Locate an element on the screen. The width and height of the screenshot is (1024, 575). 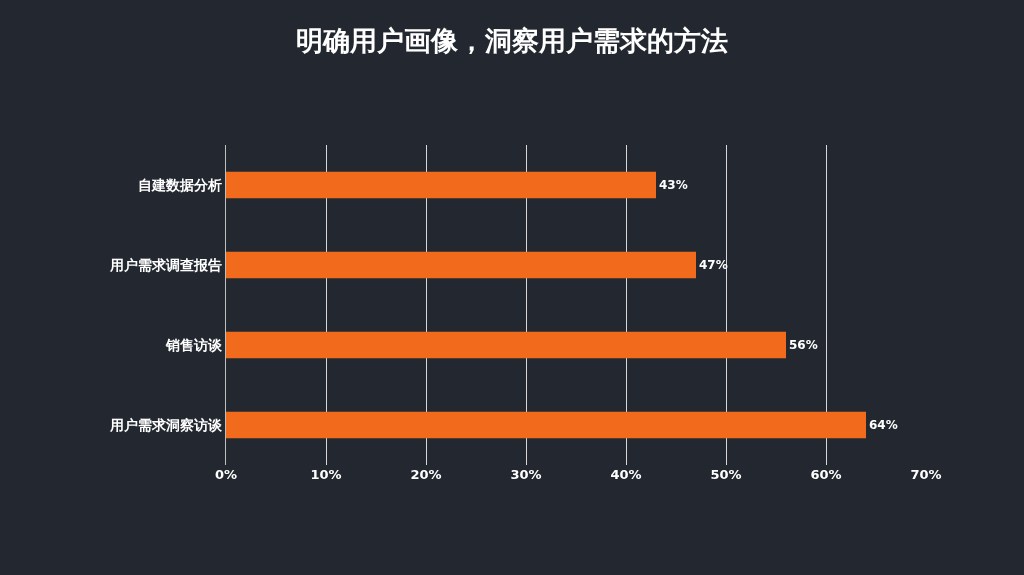
y-tick-label: 自建数据分析 is located at coordinates (180, 184).